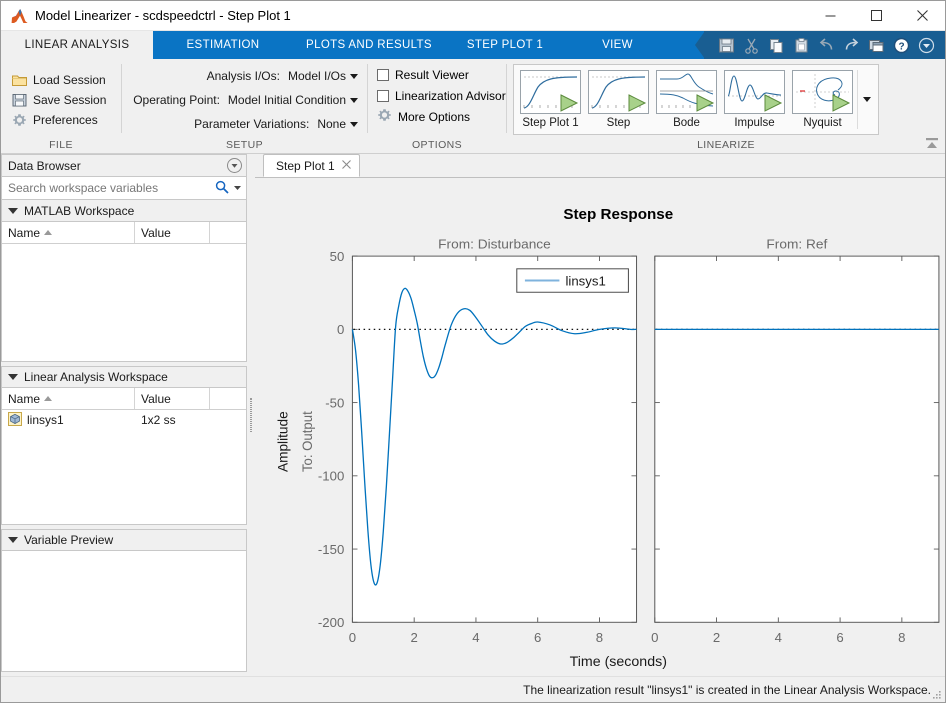 The width and height of the screenshot is (946, 703). I want to click on tab-label: STEP PLOT 1, so click(505, 45).